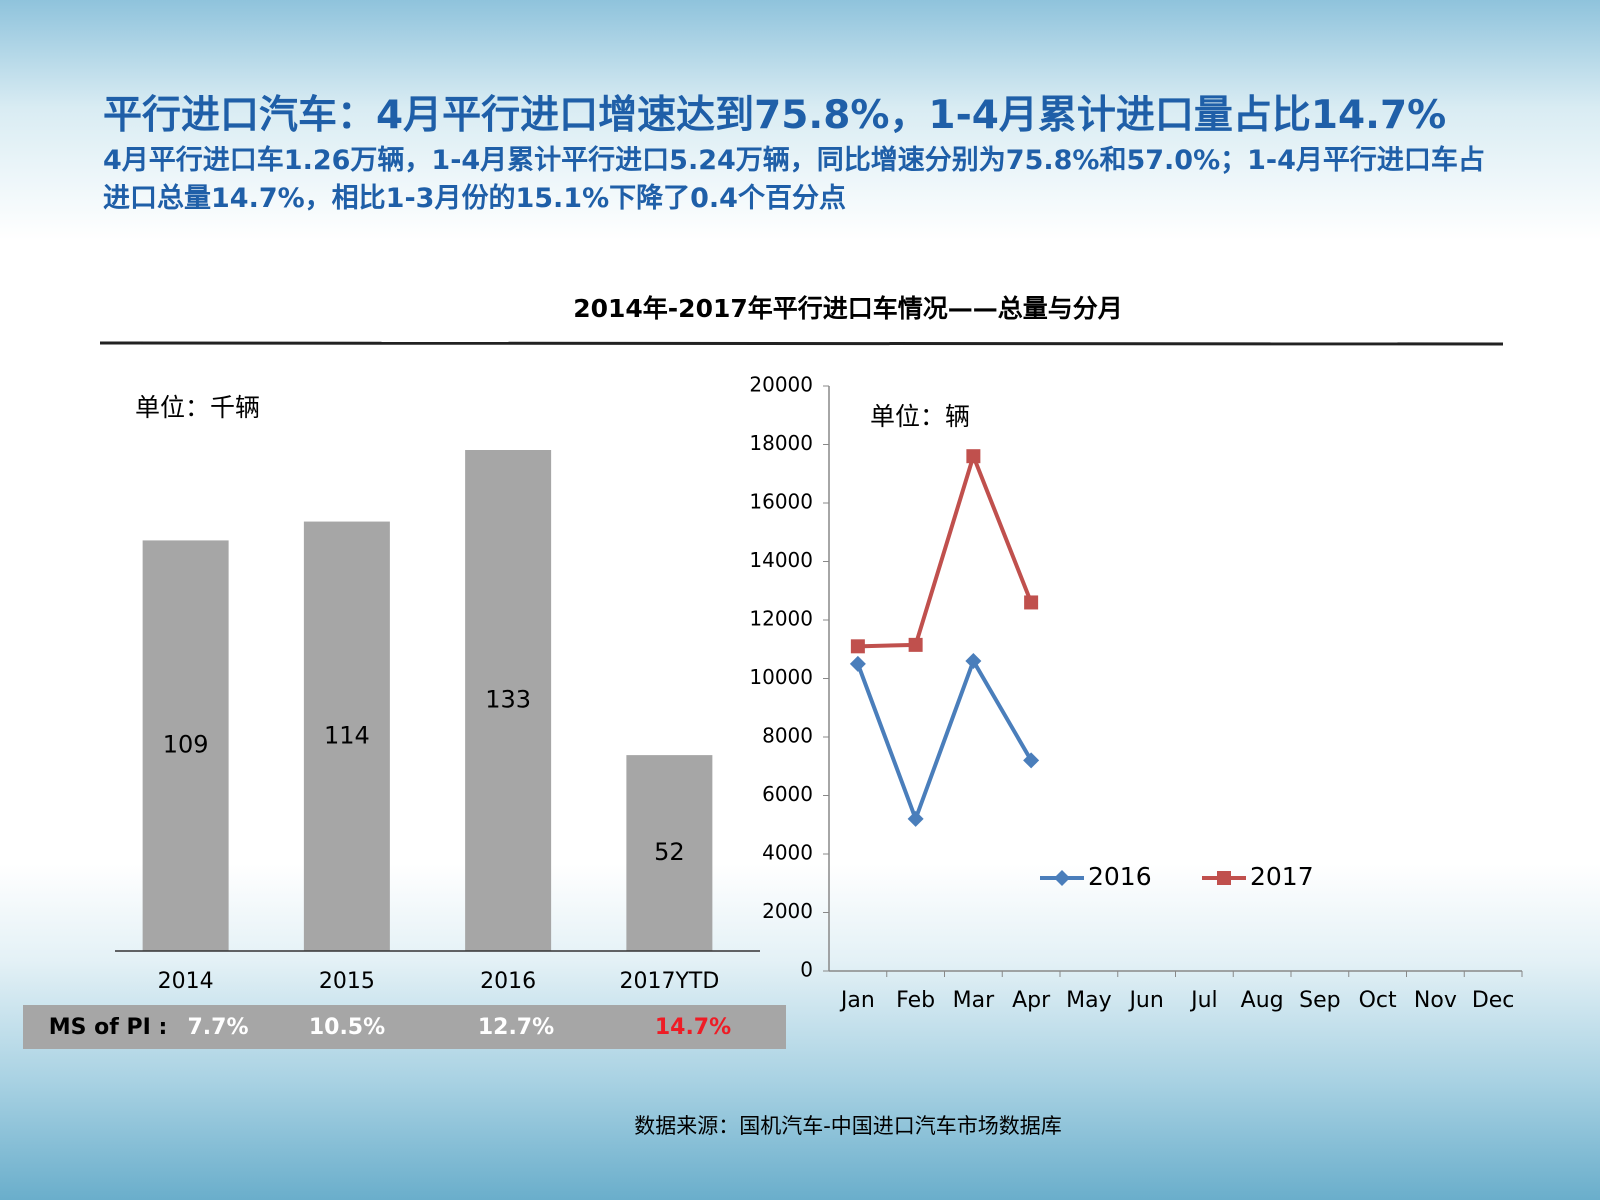 Image resolution: width=1600 pixels, height=1200 pixels. I want to click on x-tick-label: Feb, so click(915, 1000).